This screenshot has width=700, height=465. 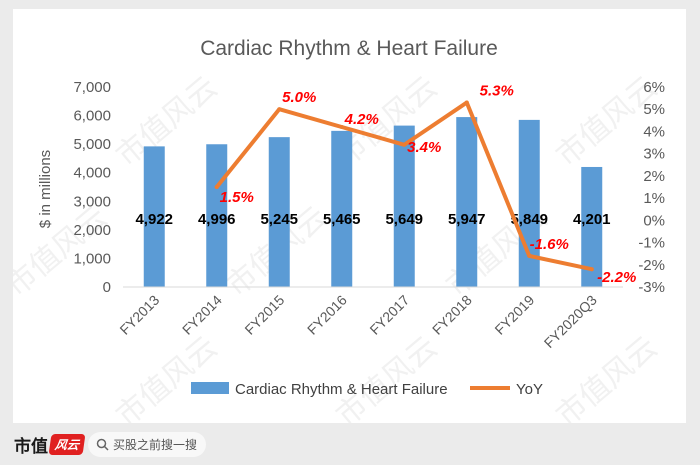 I want to click on y-tick-label: 1,000, so click(x=92, y=258).